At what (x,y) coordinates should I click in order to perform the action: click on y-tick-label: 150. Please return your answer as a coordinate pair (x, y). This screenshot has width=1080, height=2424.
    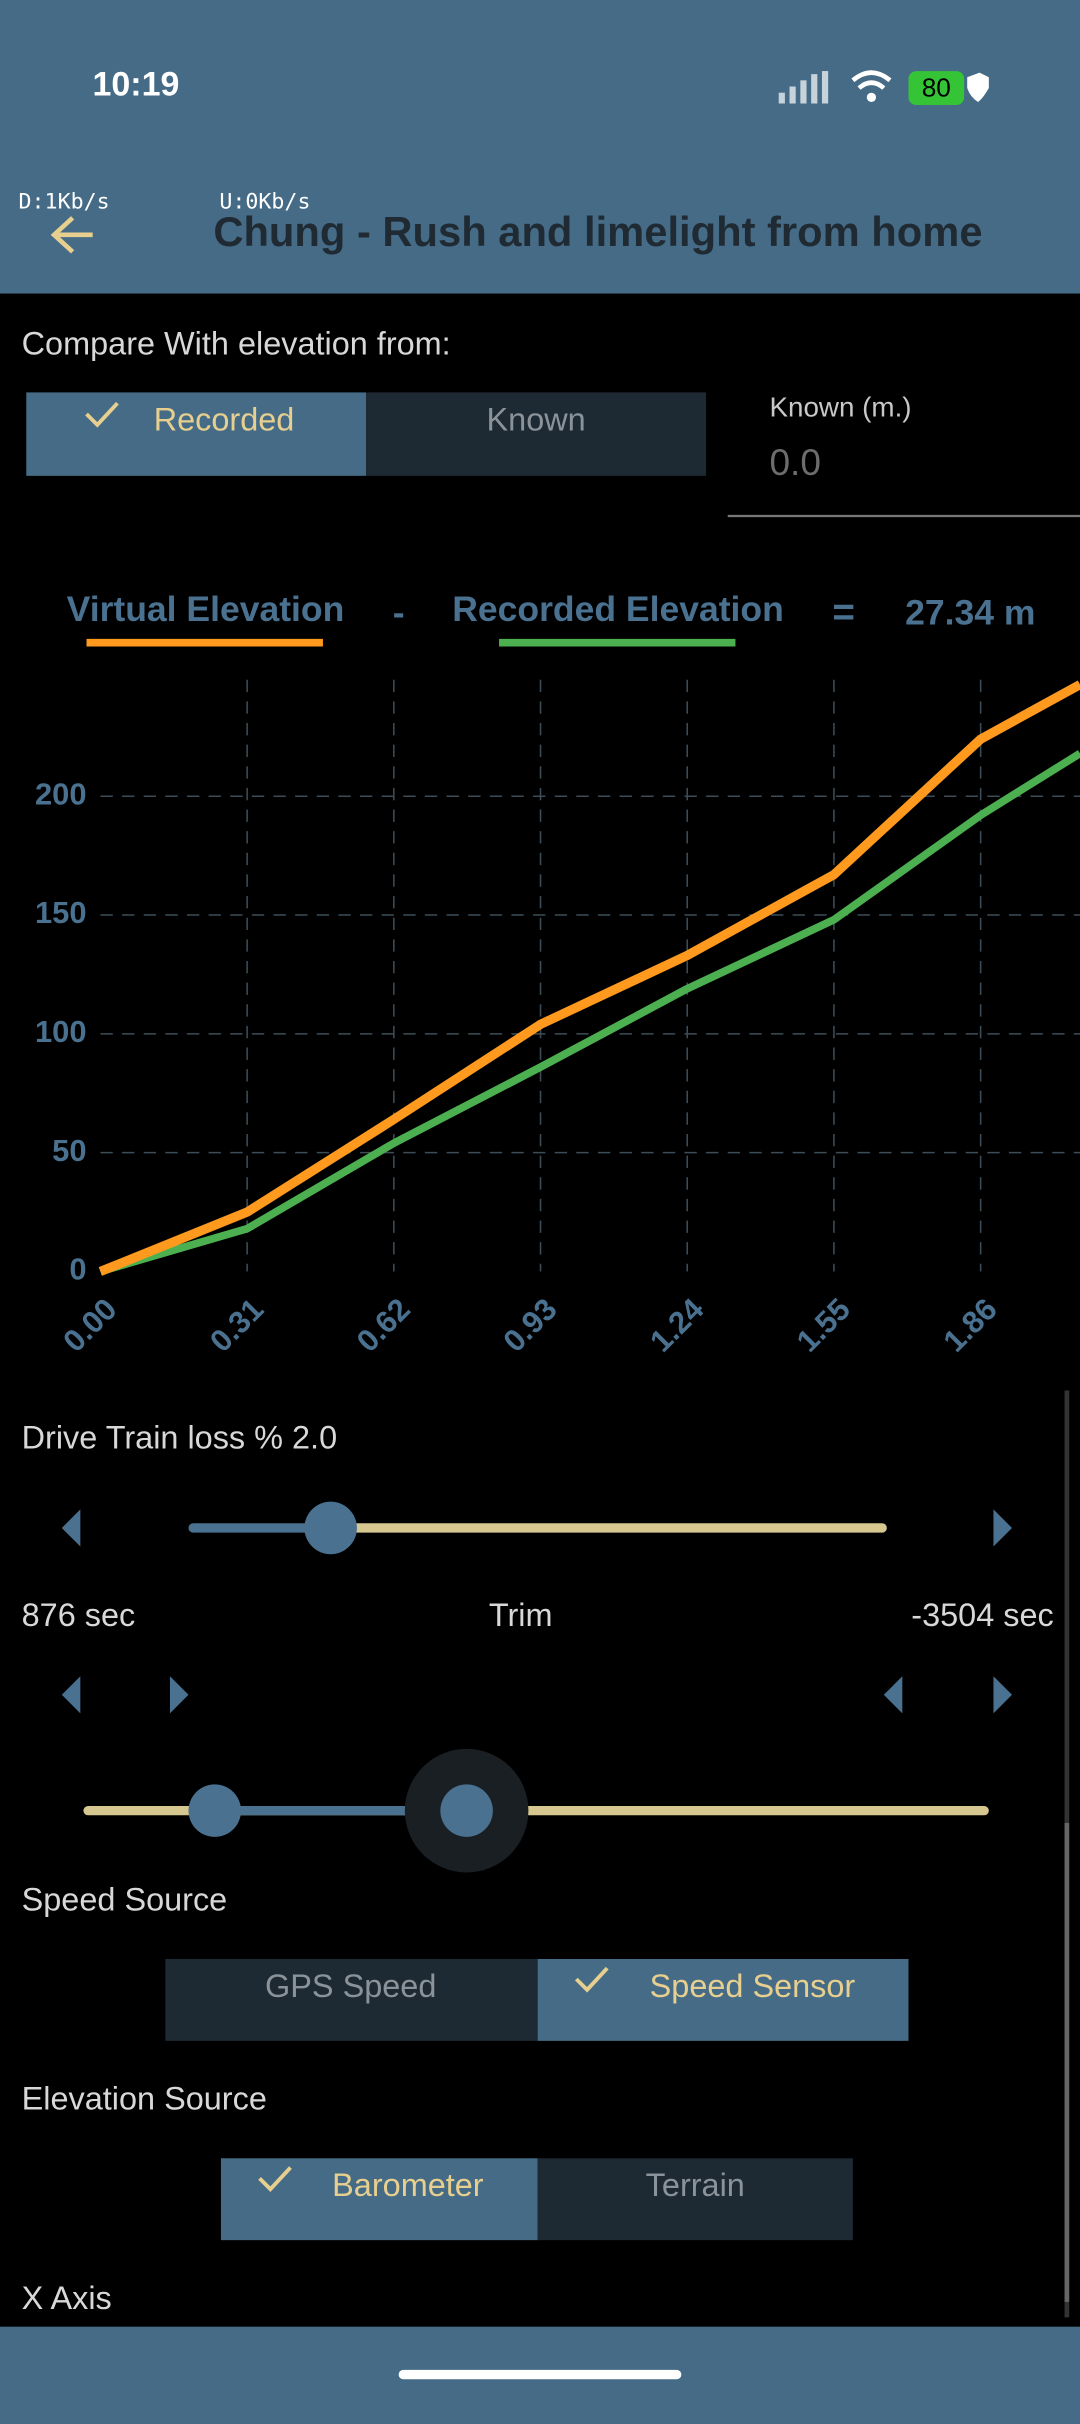
    Looking at the image, I should click on (61, 912).